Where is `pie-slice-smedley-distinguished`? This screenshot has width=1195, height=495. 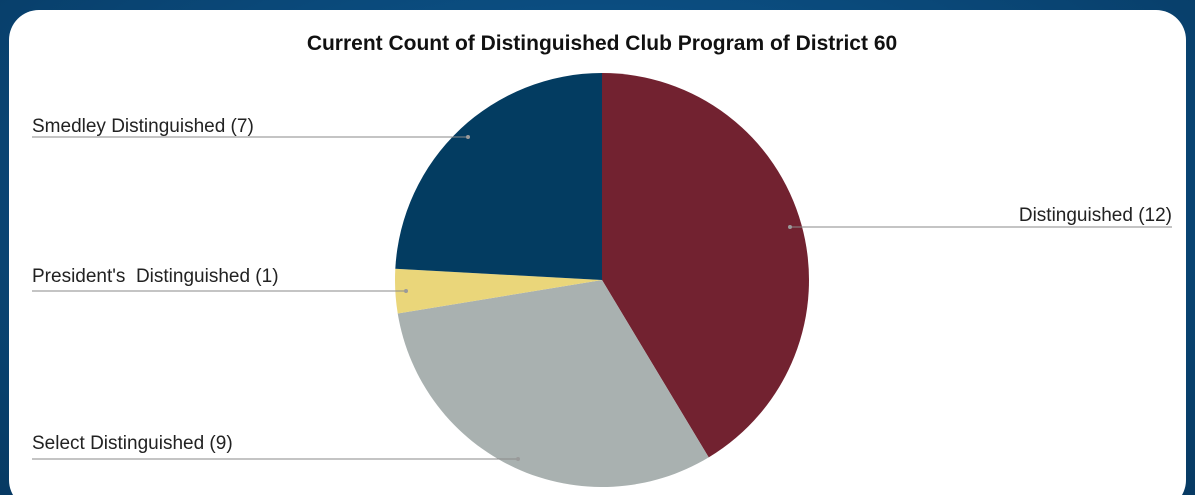
pie-slice-smedley-distinguished is located at coordinates (498, 176).